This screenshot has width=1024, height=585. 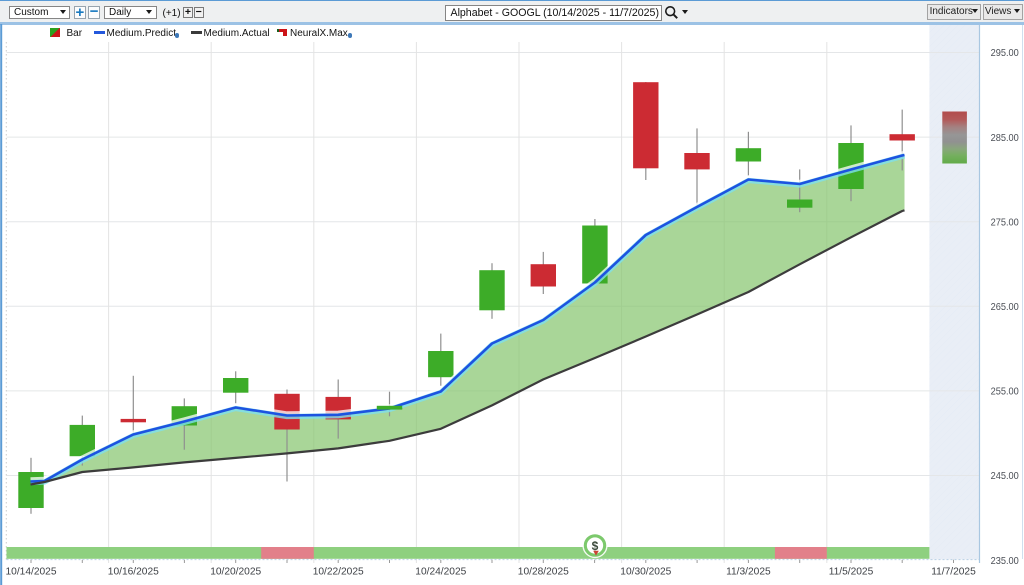 I want to click on svg-text: 235.00, so click(x=1005, y=561).